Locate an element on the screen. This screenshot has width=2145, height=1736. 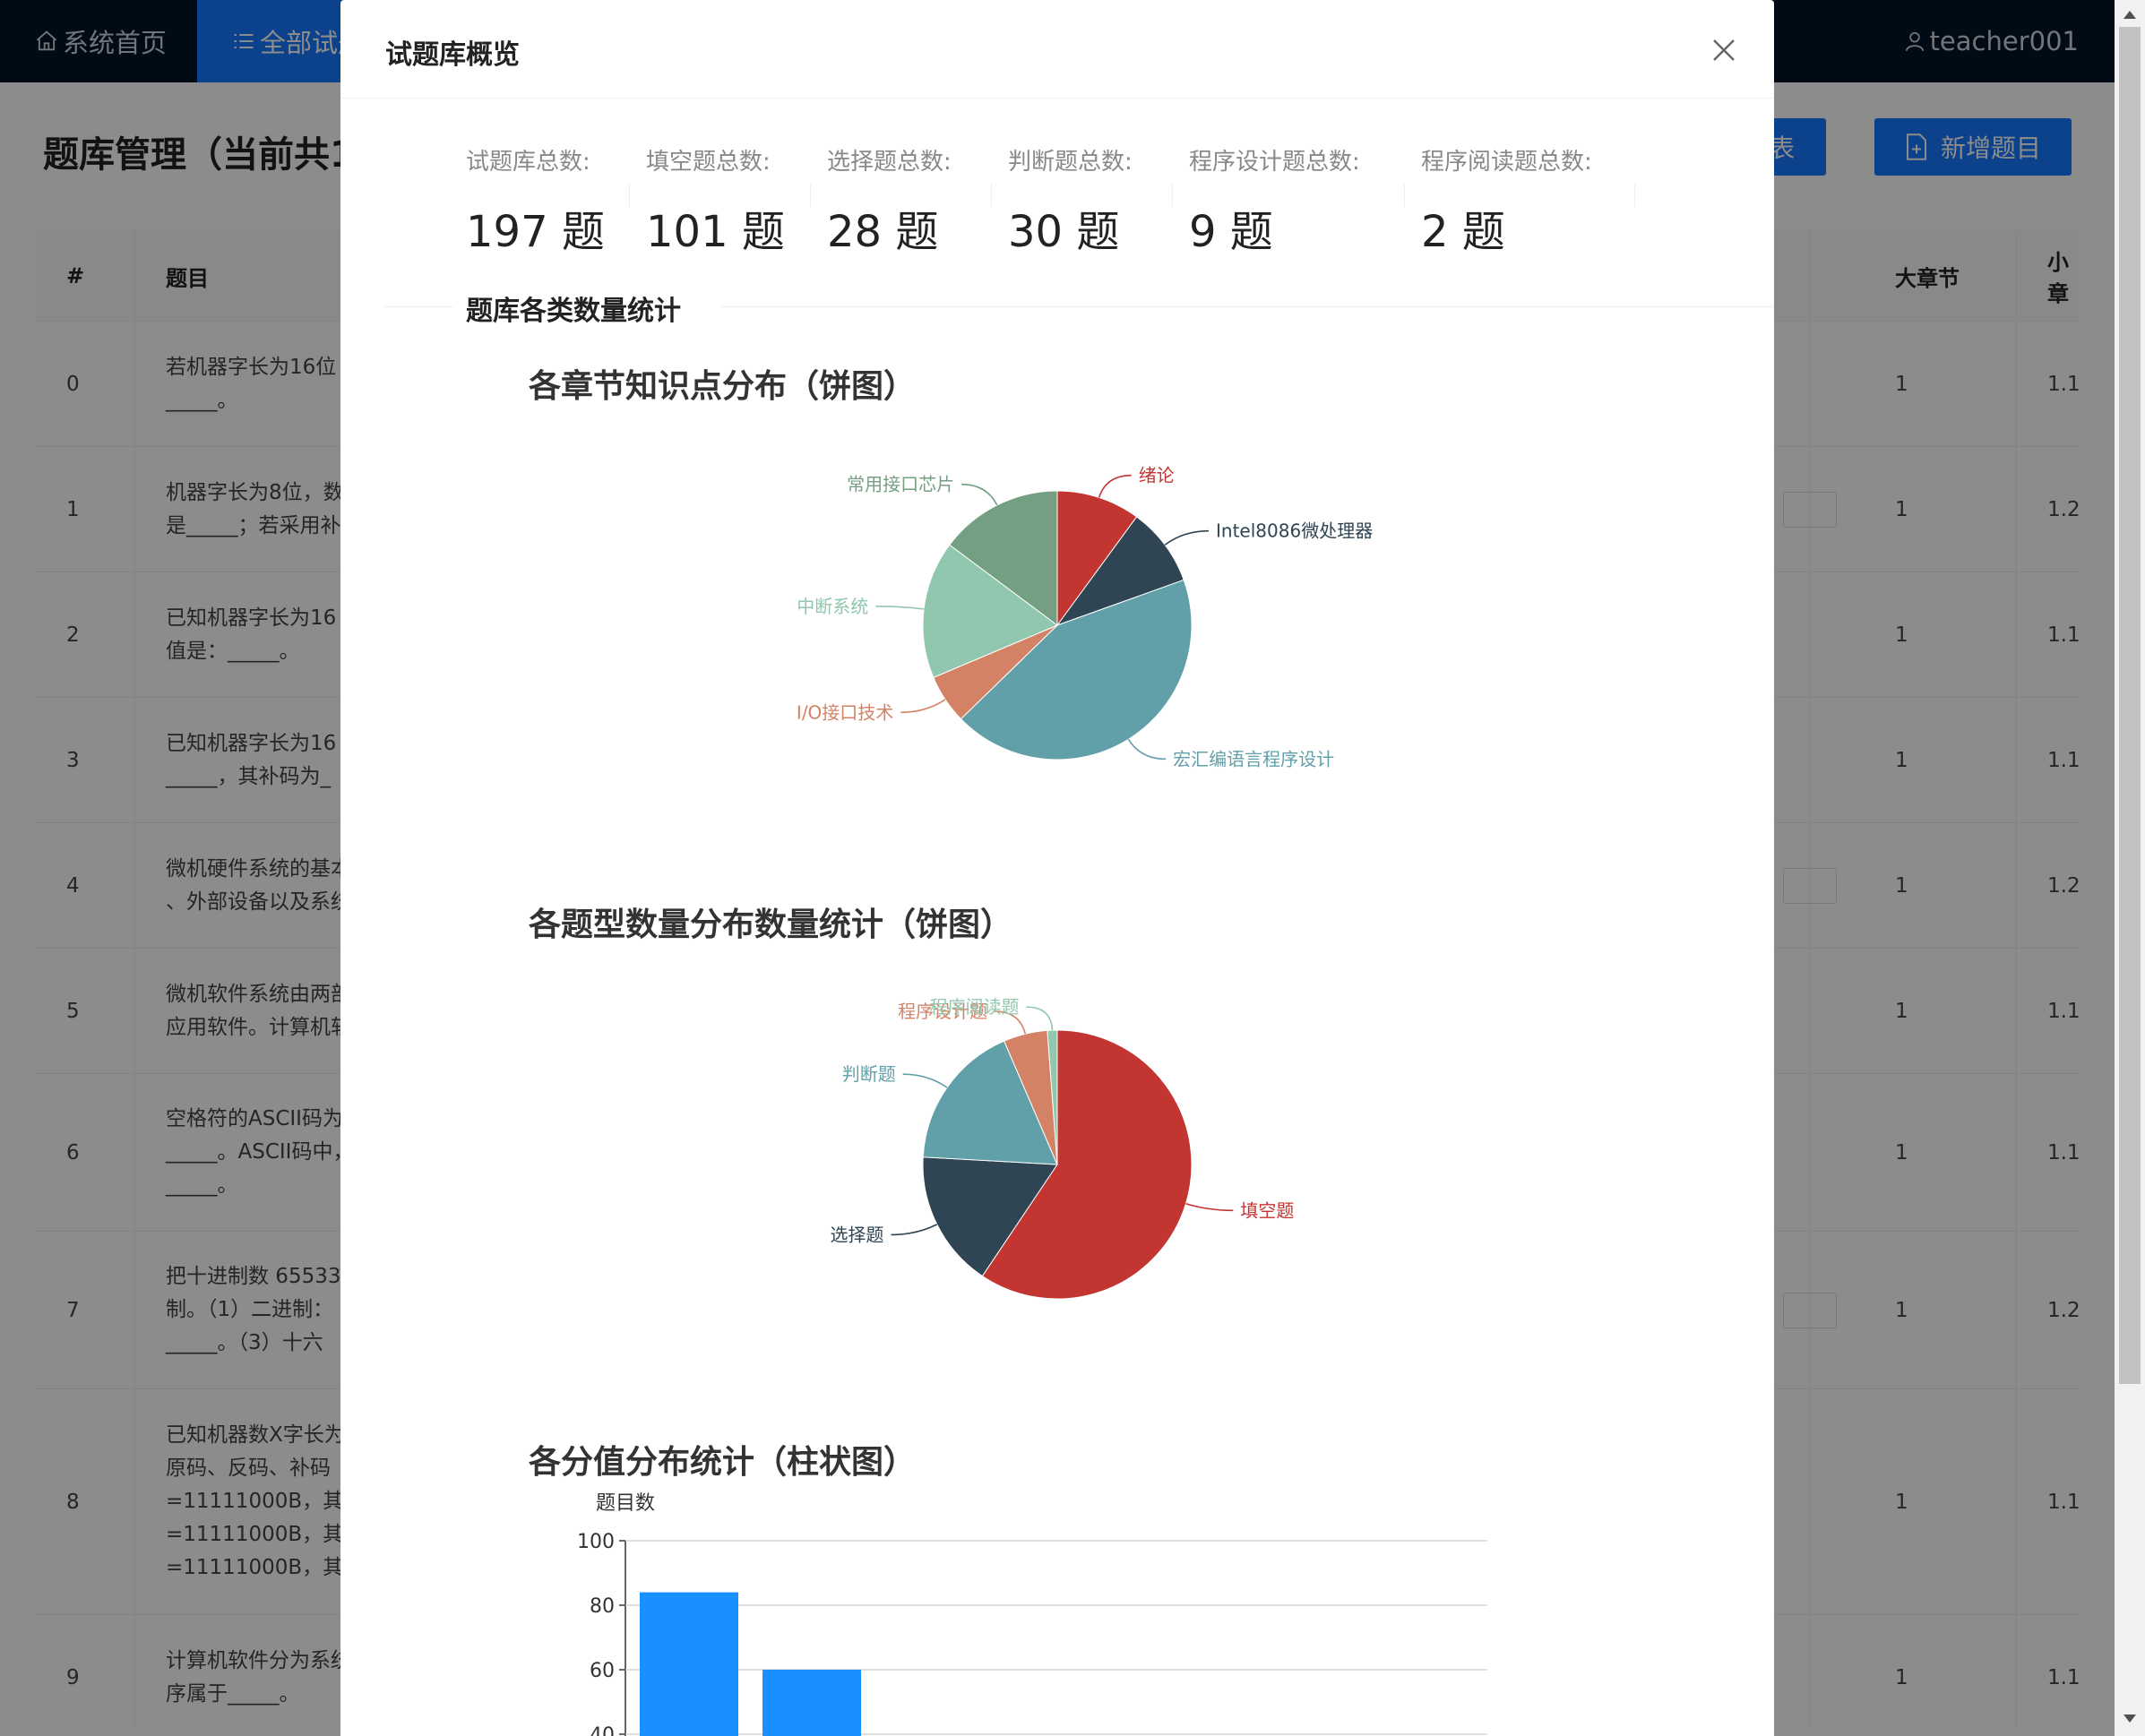
stat-value: 28 题 is located at coordinates (883, 232).